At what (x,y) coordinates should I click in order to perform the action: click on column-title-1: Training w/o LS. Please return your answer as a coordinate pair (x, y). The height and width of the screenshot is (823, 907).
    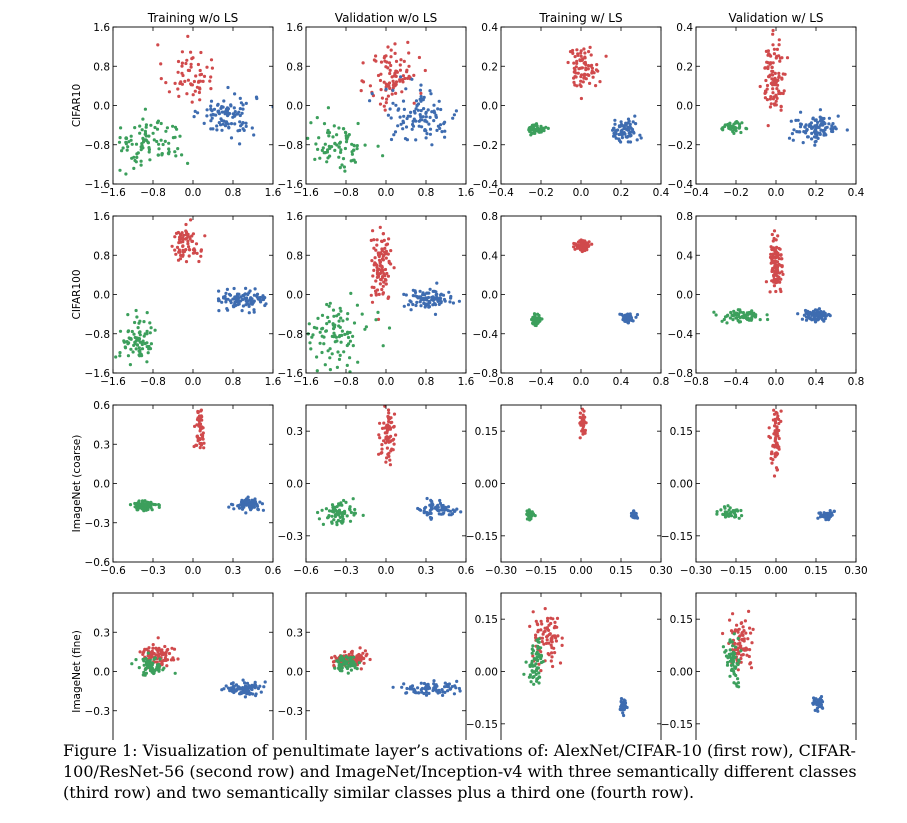
    Looking at the image, I should click on (192, 18).